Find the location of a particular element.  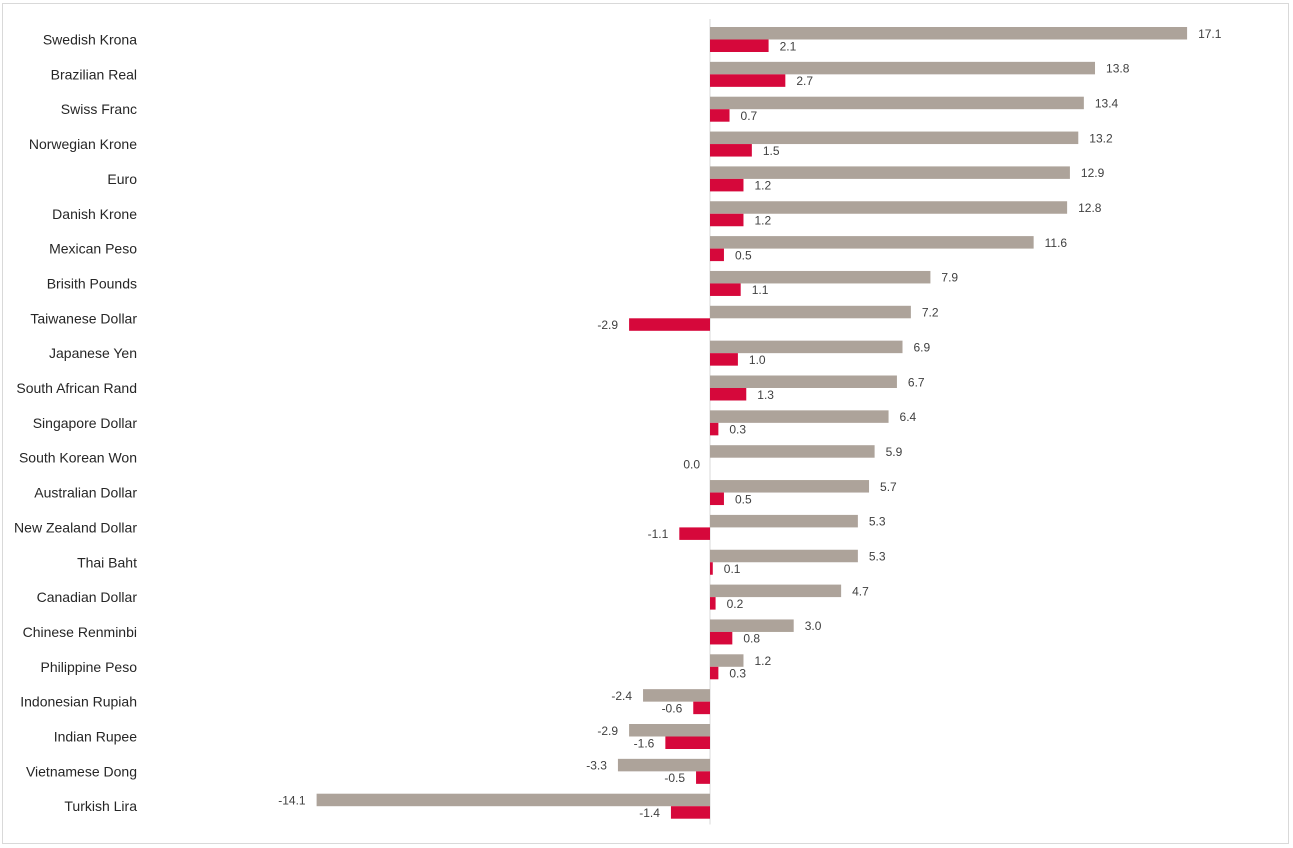

category-label: Thai Baht is located at coordinates (107, 562).